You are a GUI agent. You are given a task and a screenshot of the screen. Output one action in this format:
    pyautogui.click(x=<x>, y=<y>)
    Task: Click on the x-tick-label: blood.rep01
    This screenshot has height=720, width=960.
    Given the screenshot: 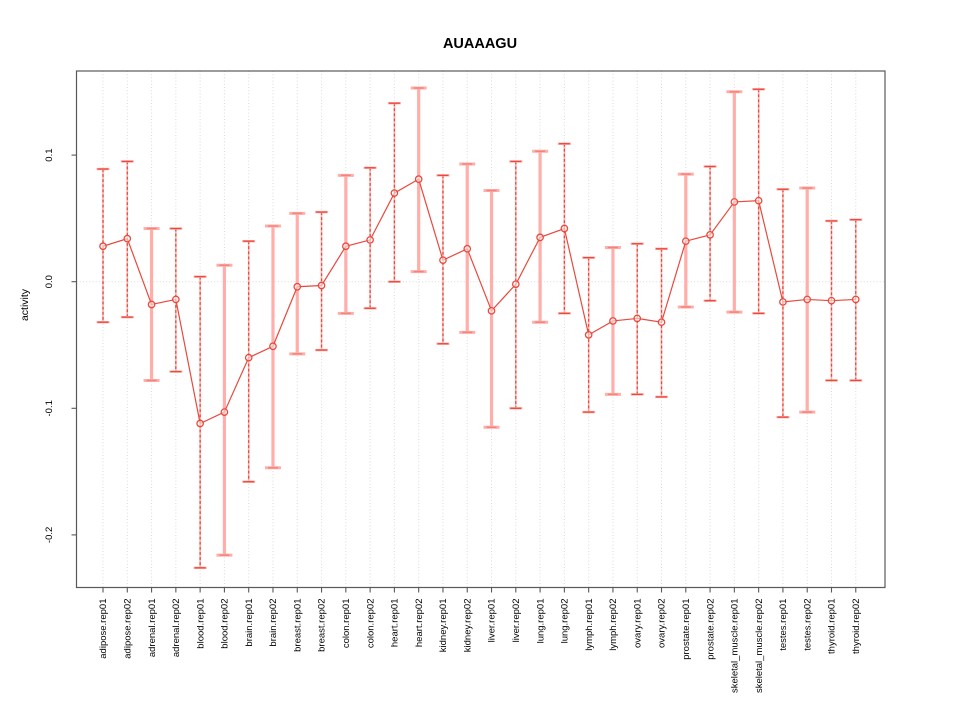 What is the action you would take?
    pyautogui.click(x=200, y=624)
    